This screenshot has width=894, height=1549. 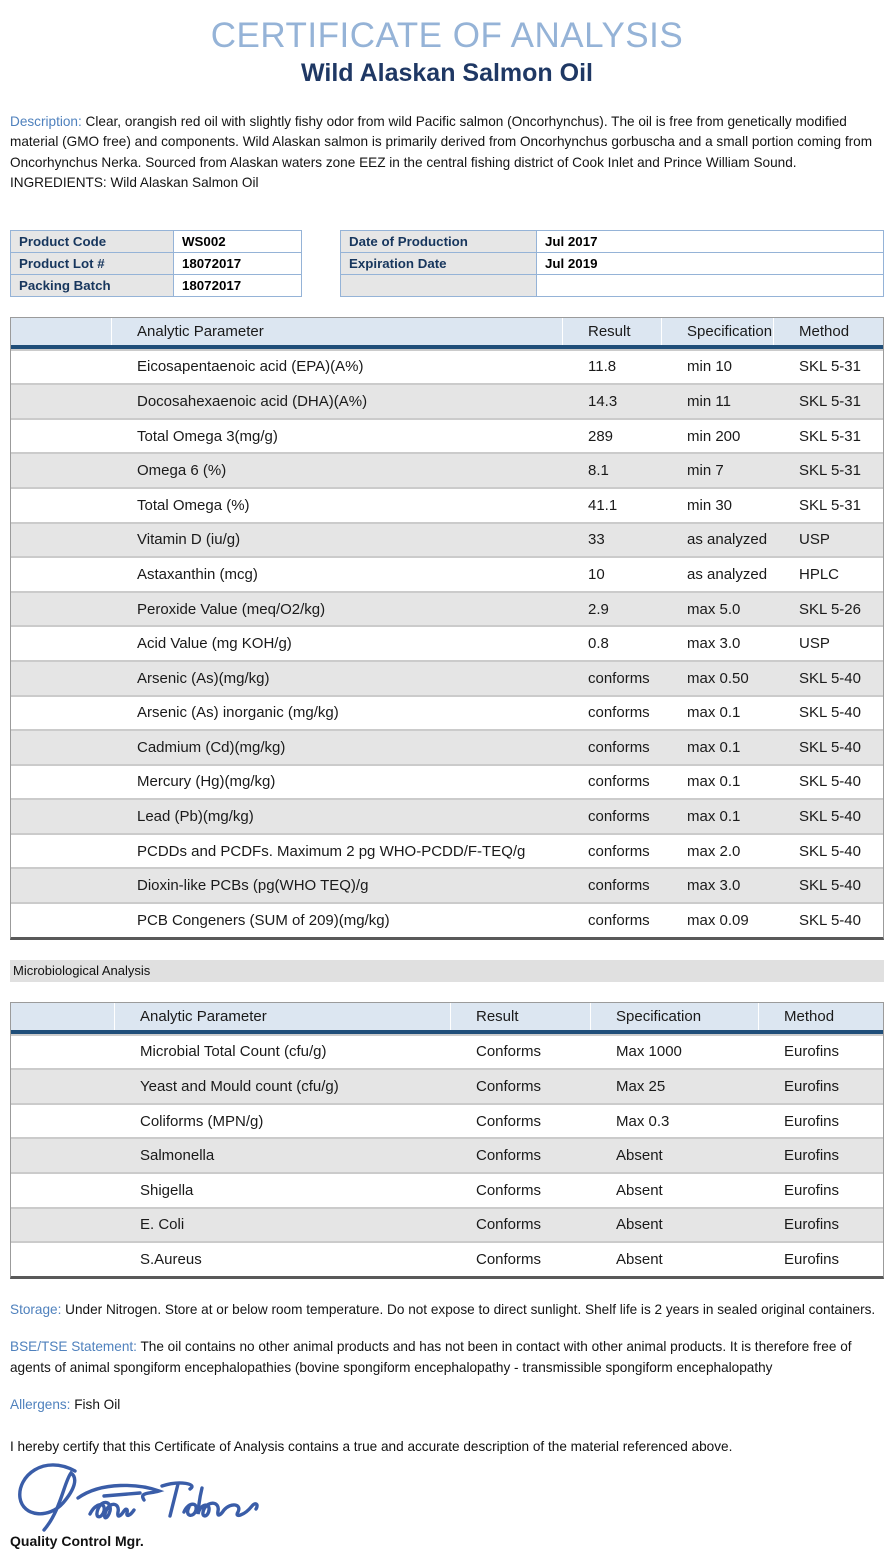 What do you see at coordinates (447, 1405) in the screenshot?
I see `allergens-paragraph: Allergens: Fish Oil` at bounding box center [447, 1405].